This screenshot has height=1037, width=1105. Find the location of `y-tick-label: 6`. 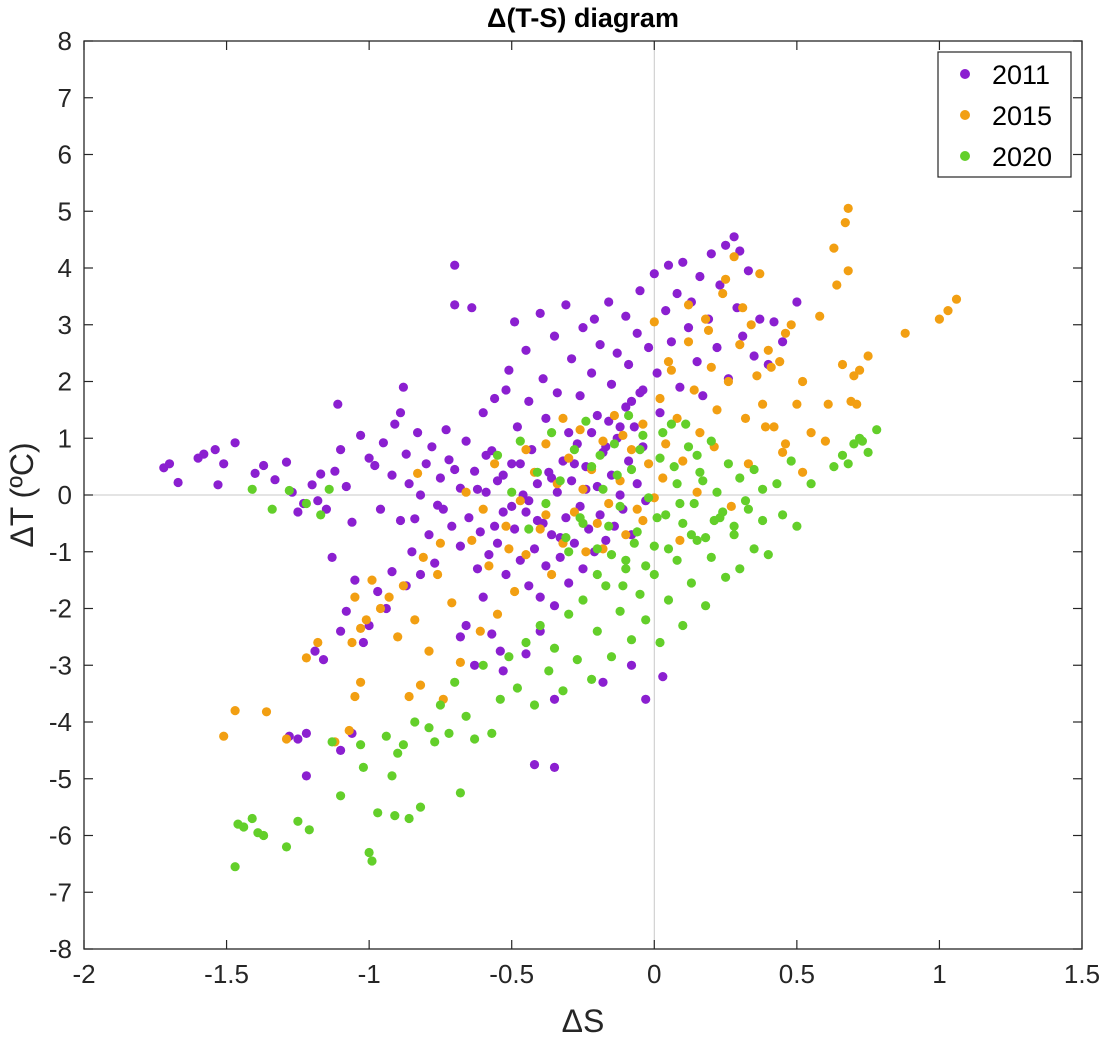

y-tick-label: 6 is located at coordinates (65, 155).